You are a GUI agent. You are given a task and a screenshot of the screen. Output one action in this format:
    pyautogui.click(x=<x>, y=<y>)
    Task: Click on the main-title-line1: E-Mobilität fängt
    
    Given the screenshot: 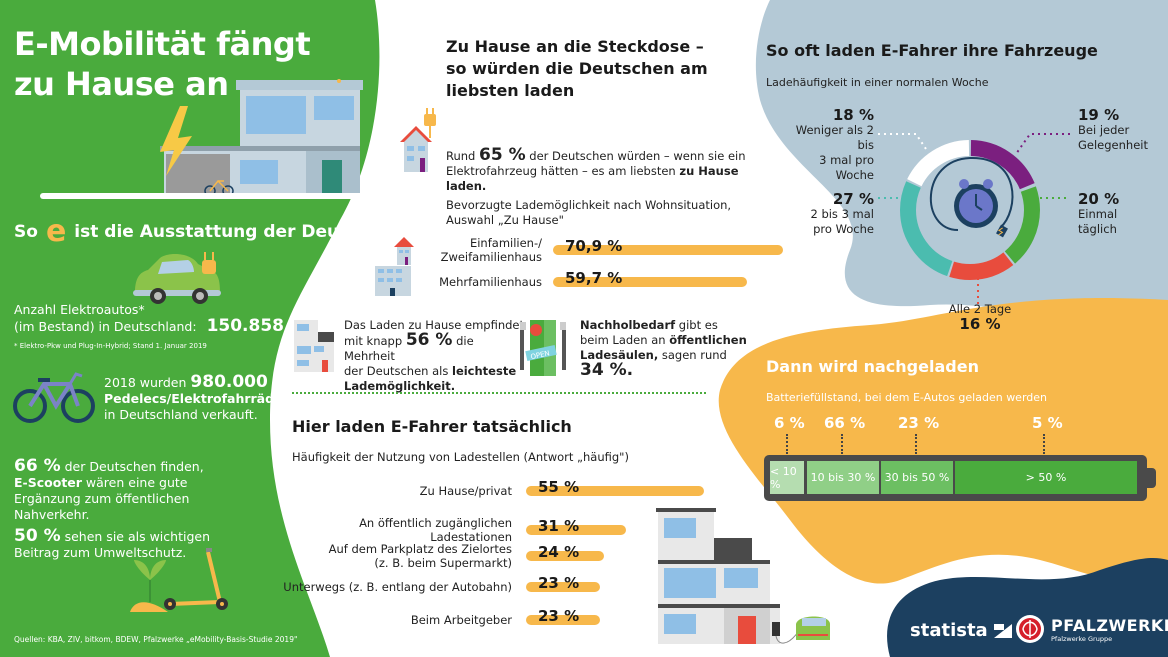 What is the action you would take?
    pyautogui.click(x=162, y=44)
    